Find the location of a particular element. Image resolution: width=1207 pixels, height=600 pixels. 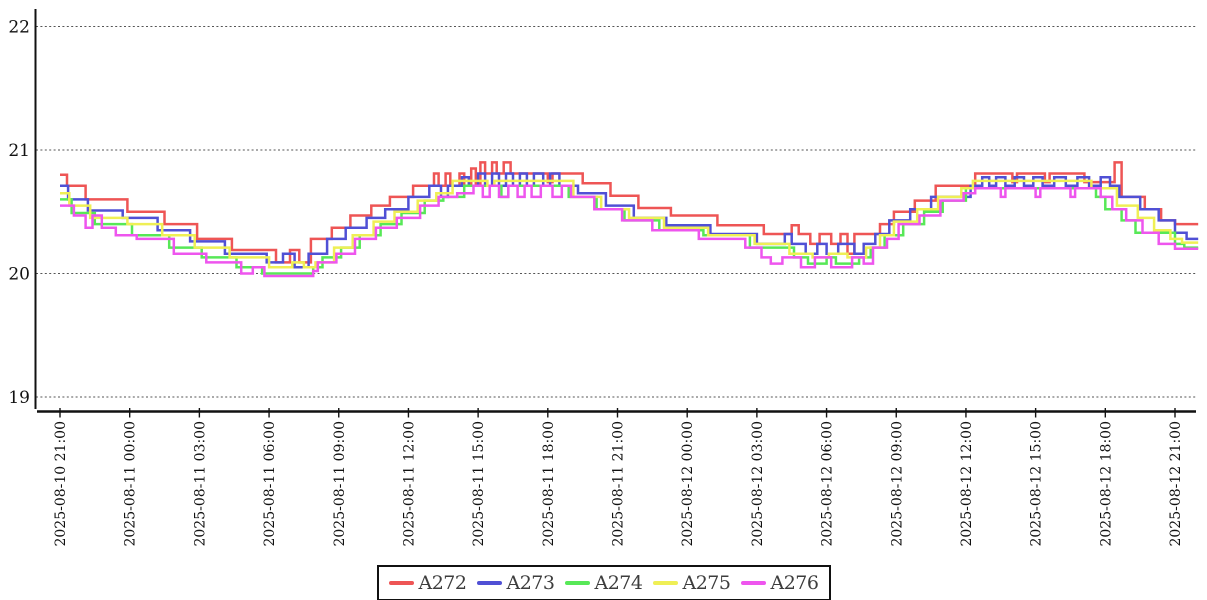

x-axis-tick-label: 2025-08-11 15:00 is located at coordinates (479, 484).